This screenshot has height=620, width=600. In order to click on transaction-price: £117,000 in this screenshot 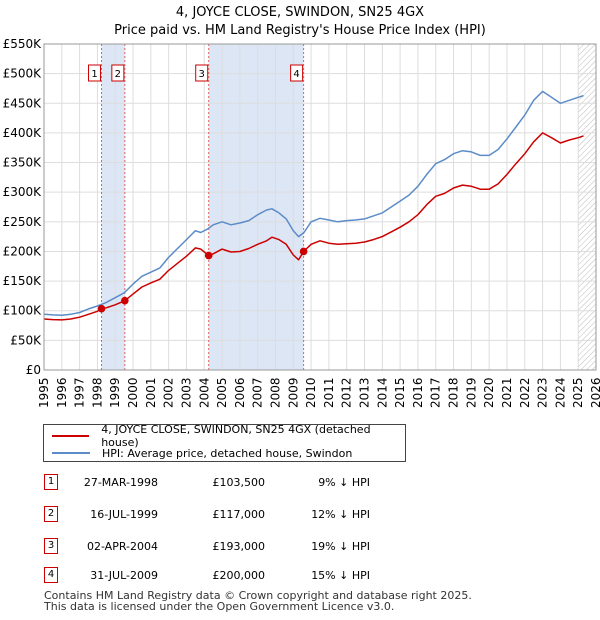, I will do `click(239, 514)`.